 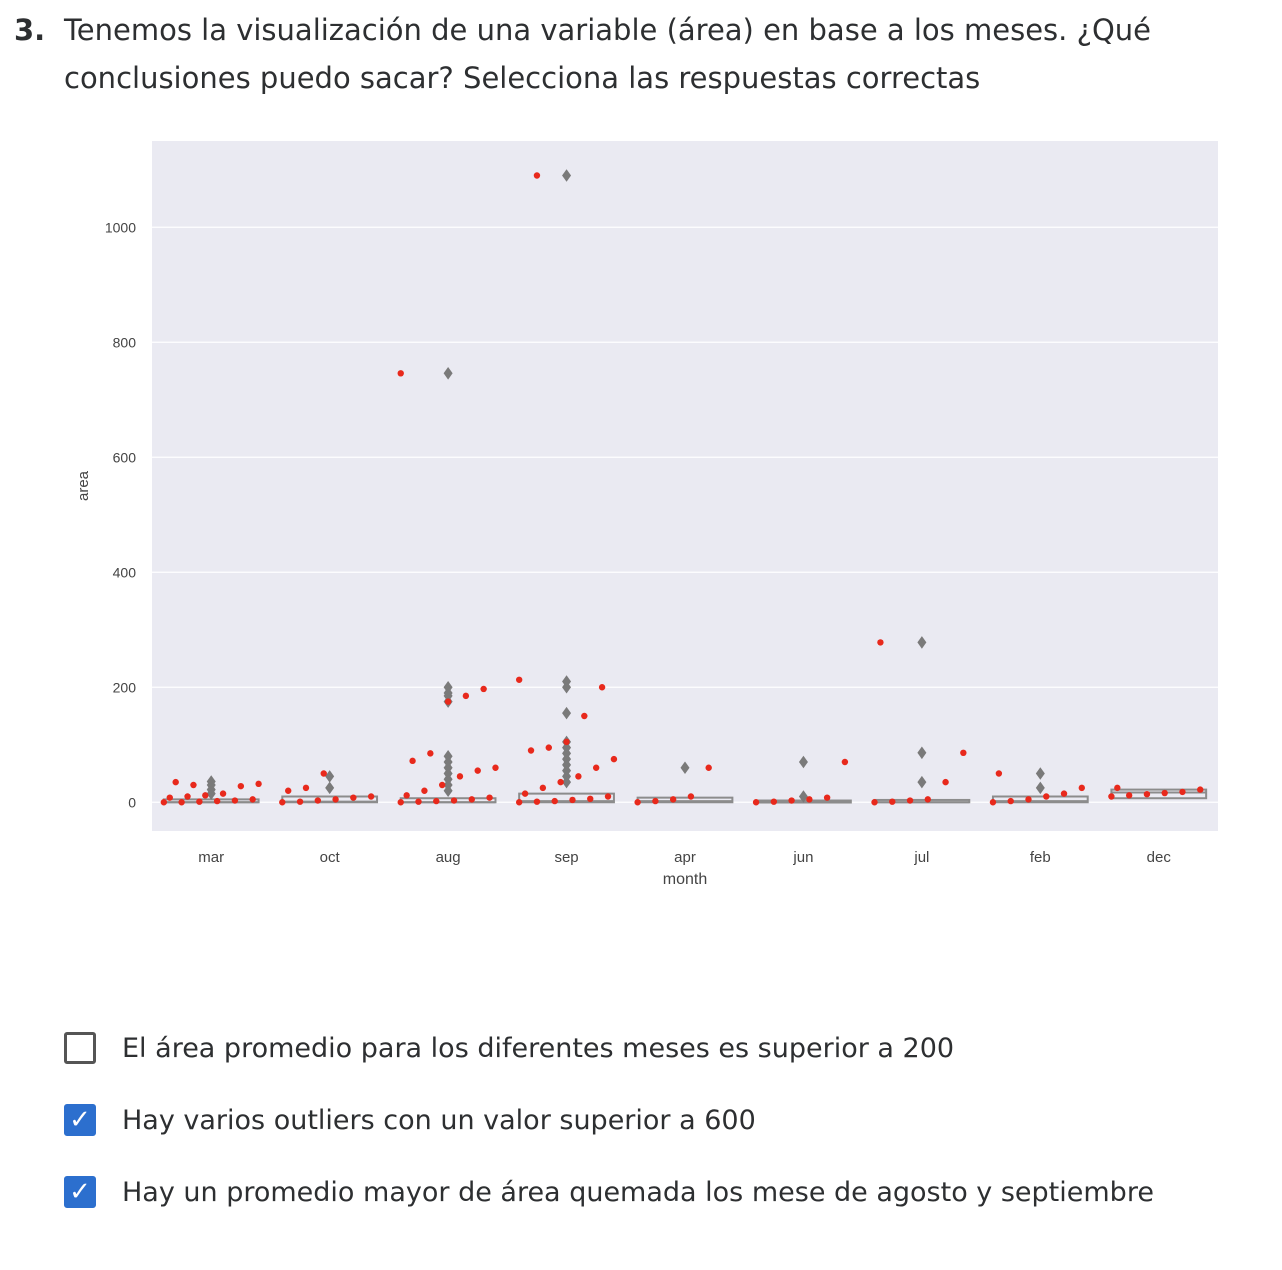 I want to click on option-3-checkbox: ✓, so click(x=80, y=1192).